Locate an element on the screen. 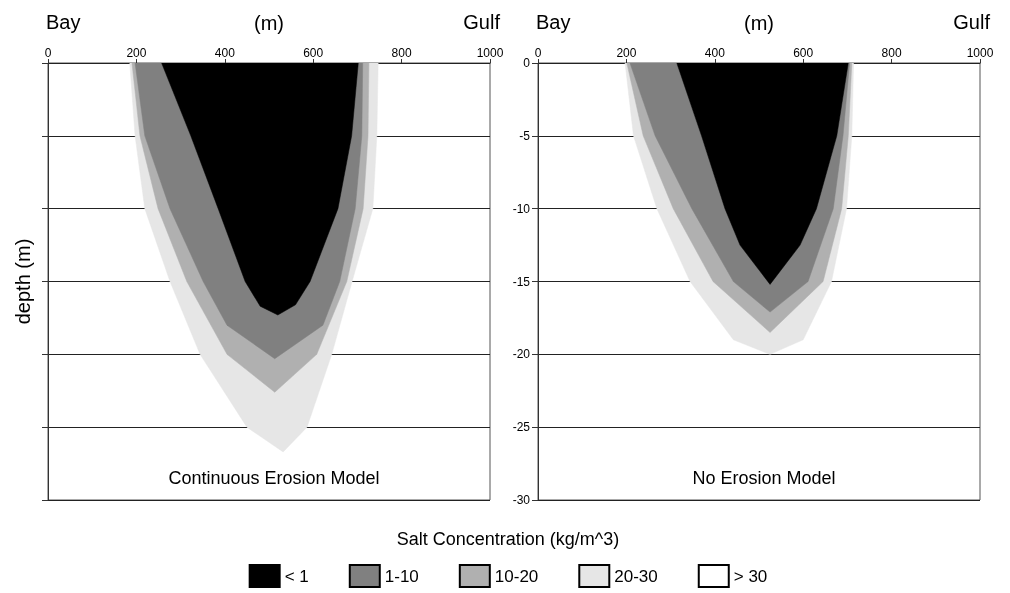  y-tick-label: -20 is located at coordinates (521, 354).